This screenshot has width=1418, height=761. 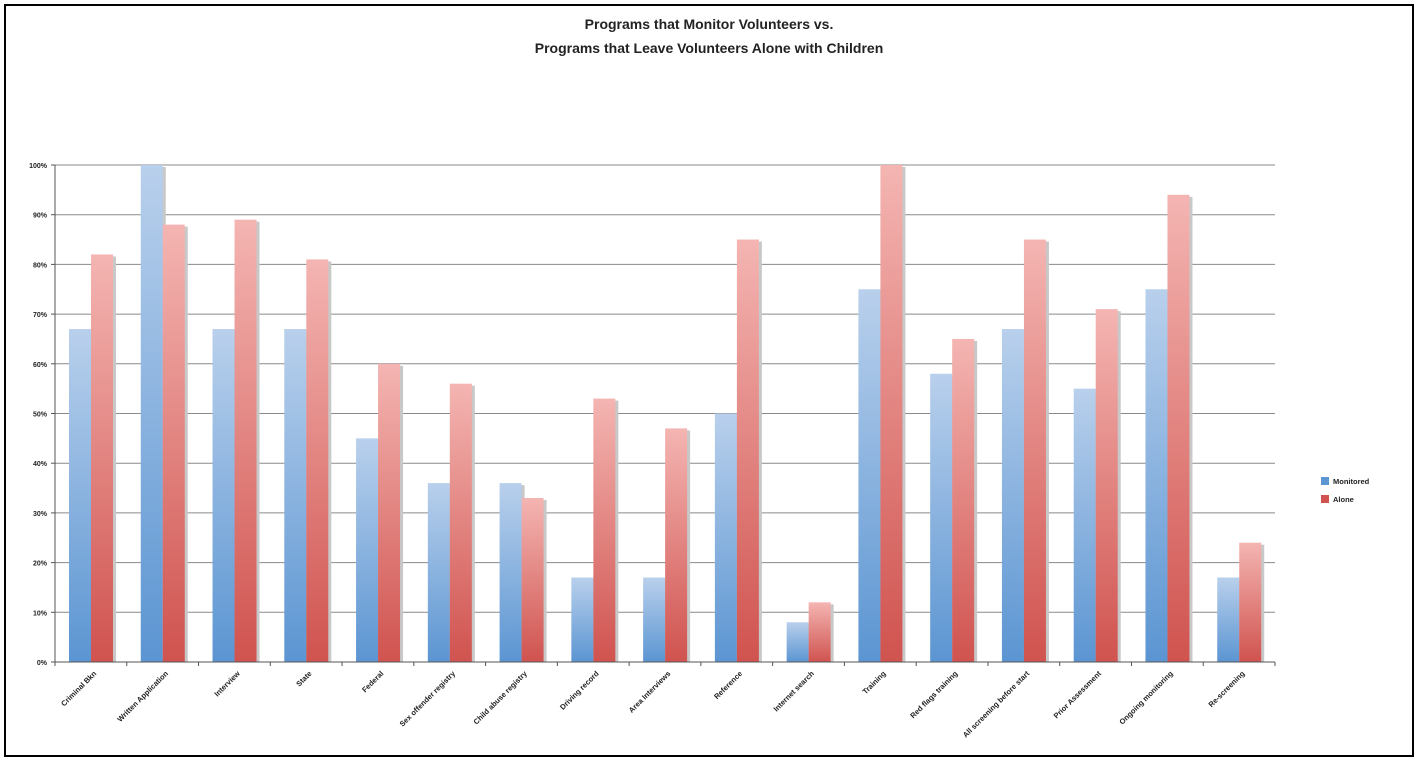 I want to click on x-tick-label: Driving record, so click(x=579, y=690).